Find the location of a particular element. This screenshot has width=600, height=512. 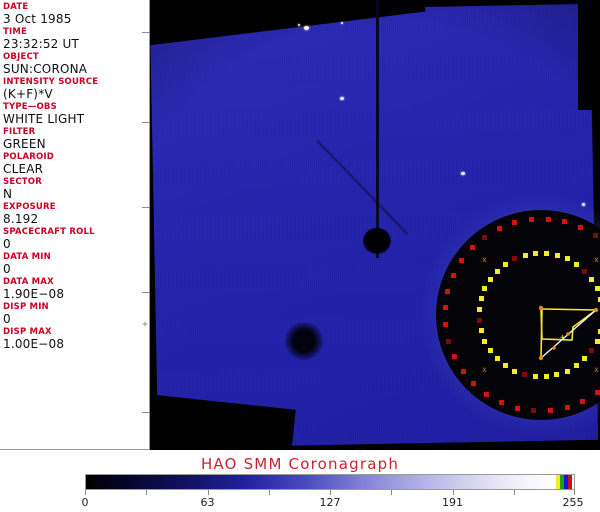

metadata-field-sector: SECTOR N is located at coordinates (76, 189).